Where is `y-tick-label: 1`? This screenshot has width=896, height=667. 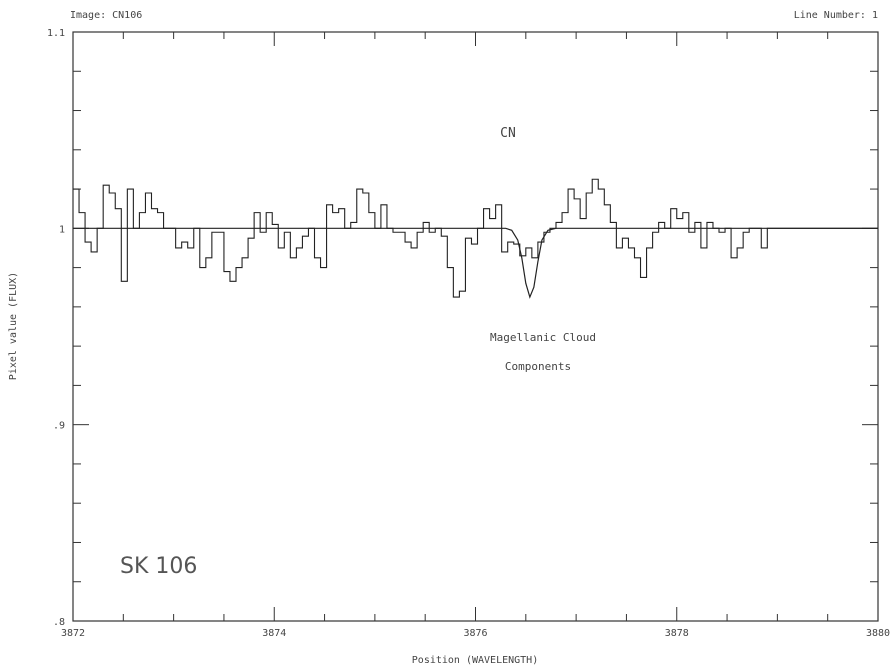
y-tick-label: 1 is located at coordinates (62, 229).